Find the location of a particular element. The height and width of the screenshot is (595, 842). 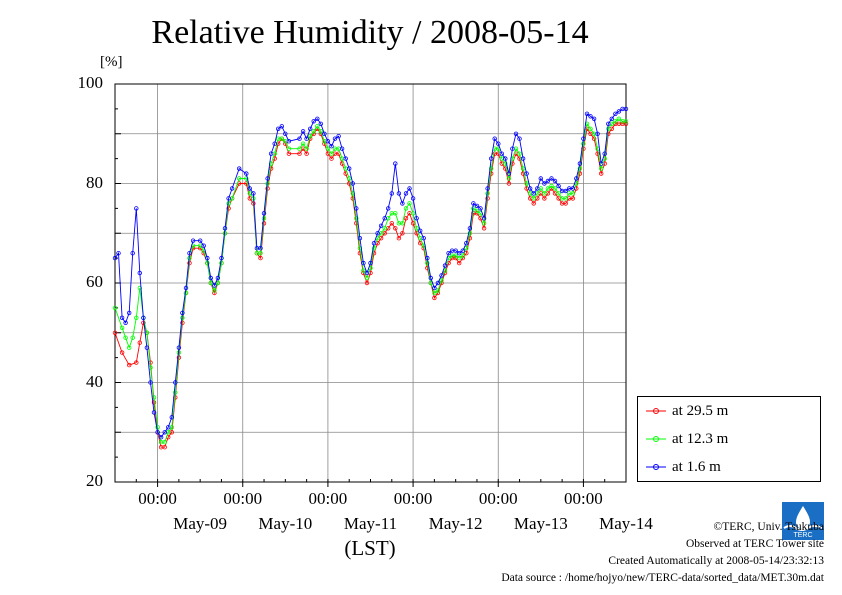

legend-marker-red is located at coordinates (656, 411).